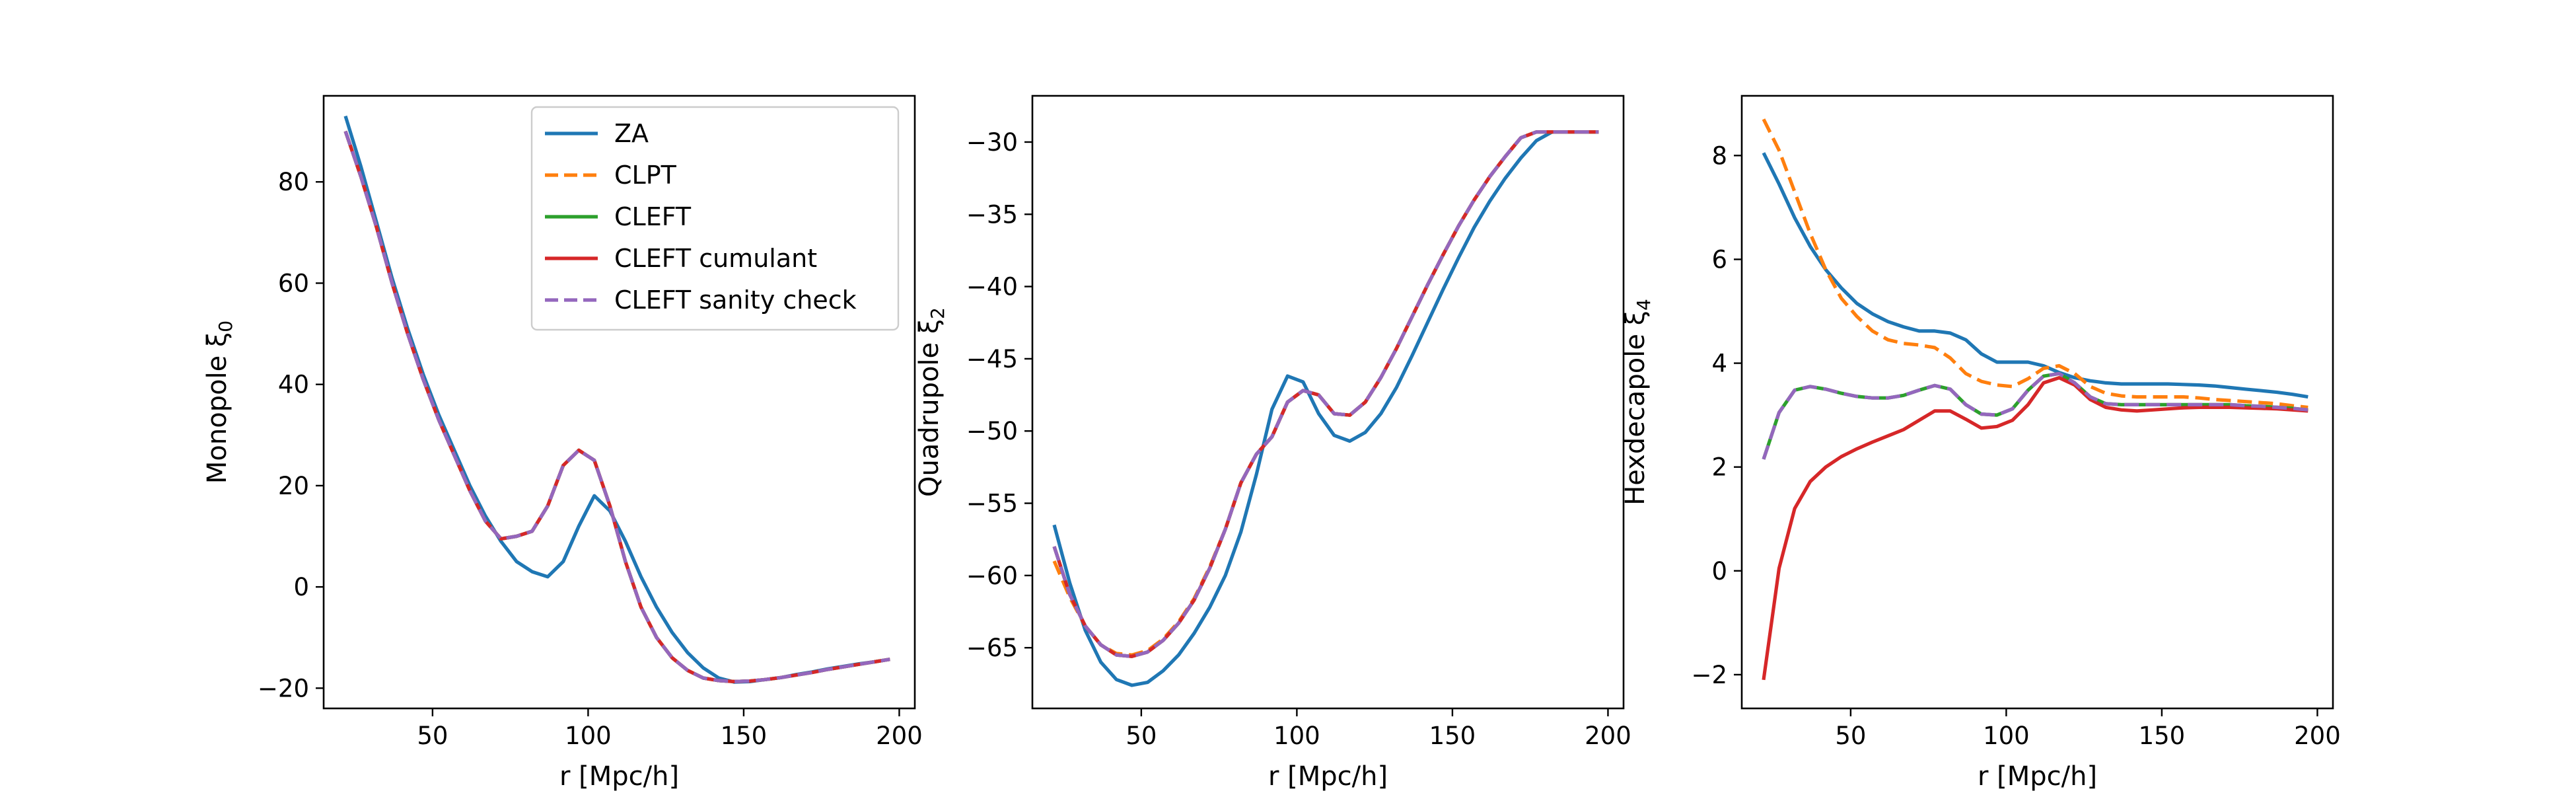 This screenshot has height=793, width=2576. Describe the element at coordinates (1719, 260) in the screenshot. I see `y-tick-label: 6` at that location.